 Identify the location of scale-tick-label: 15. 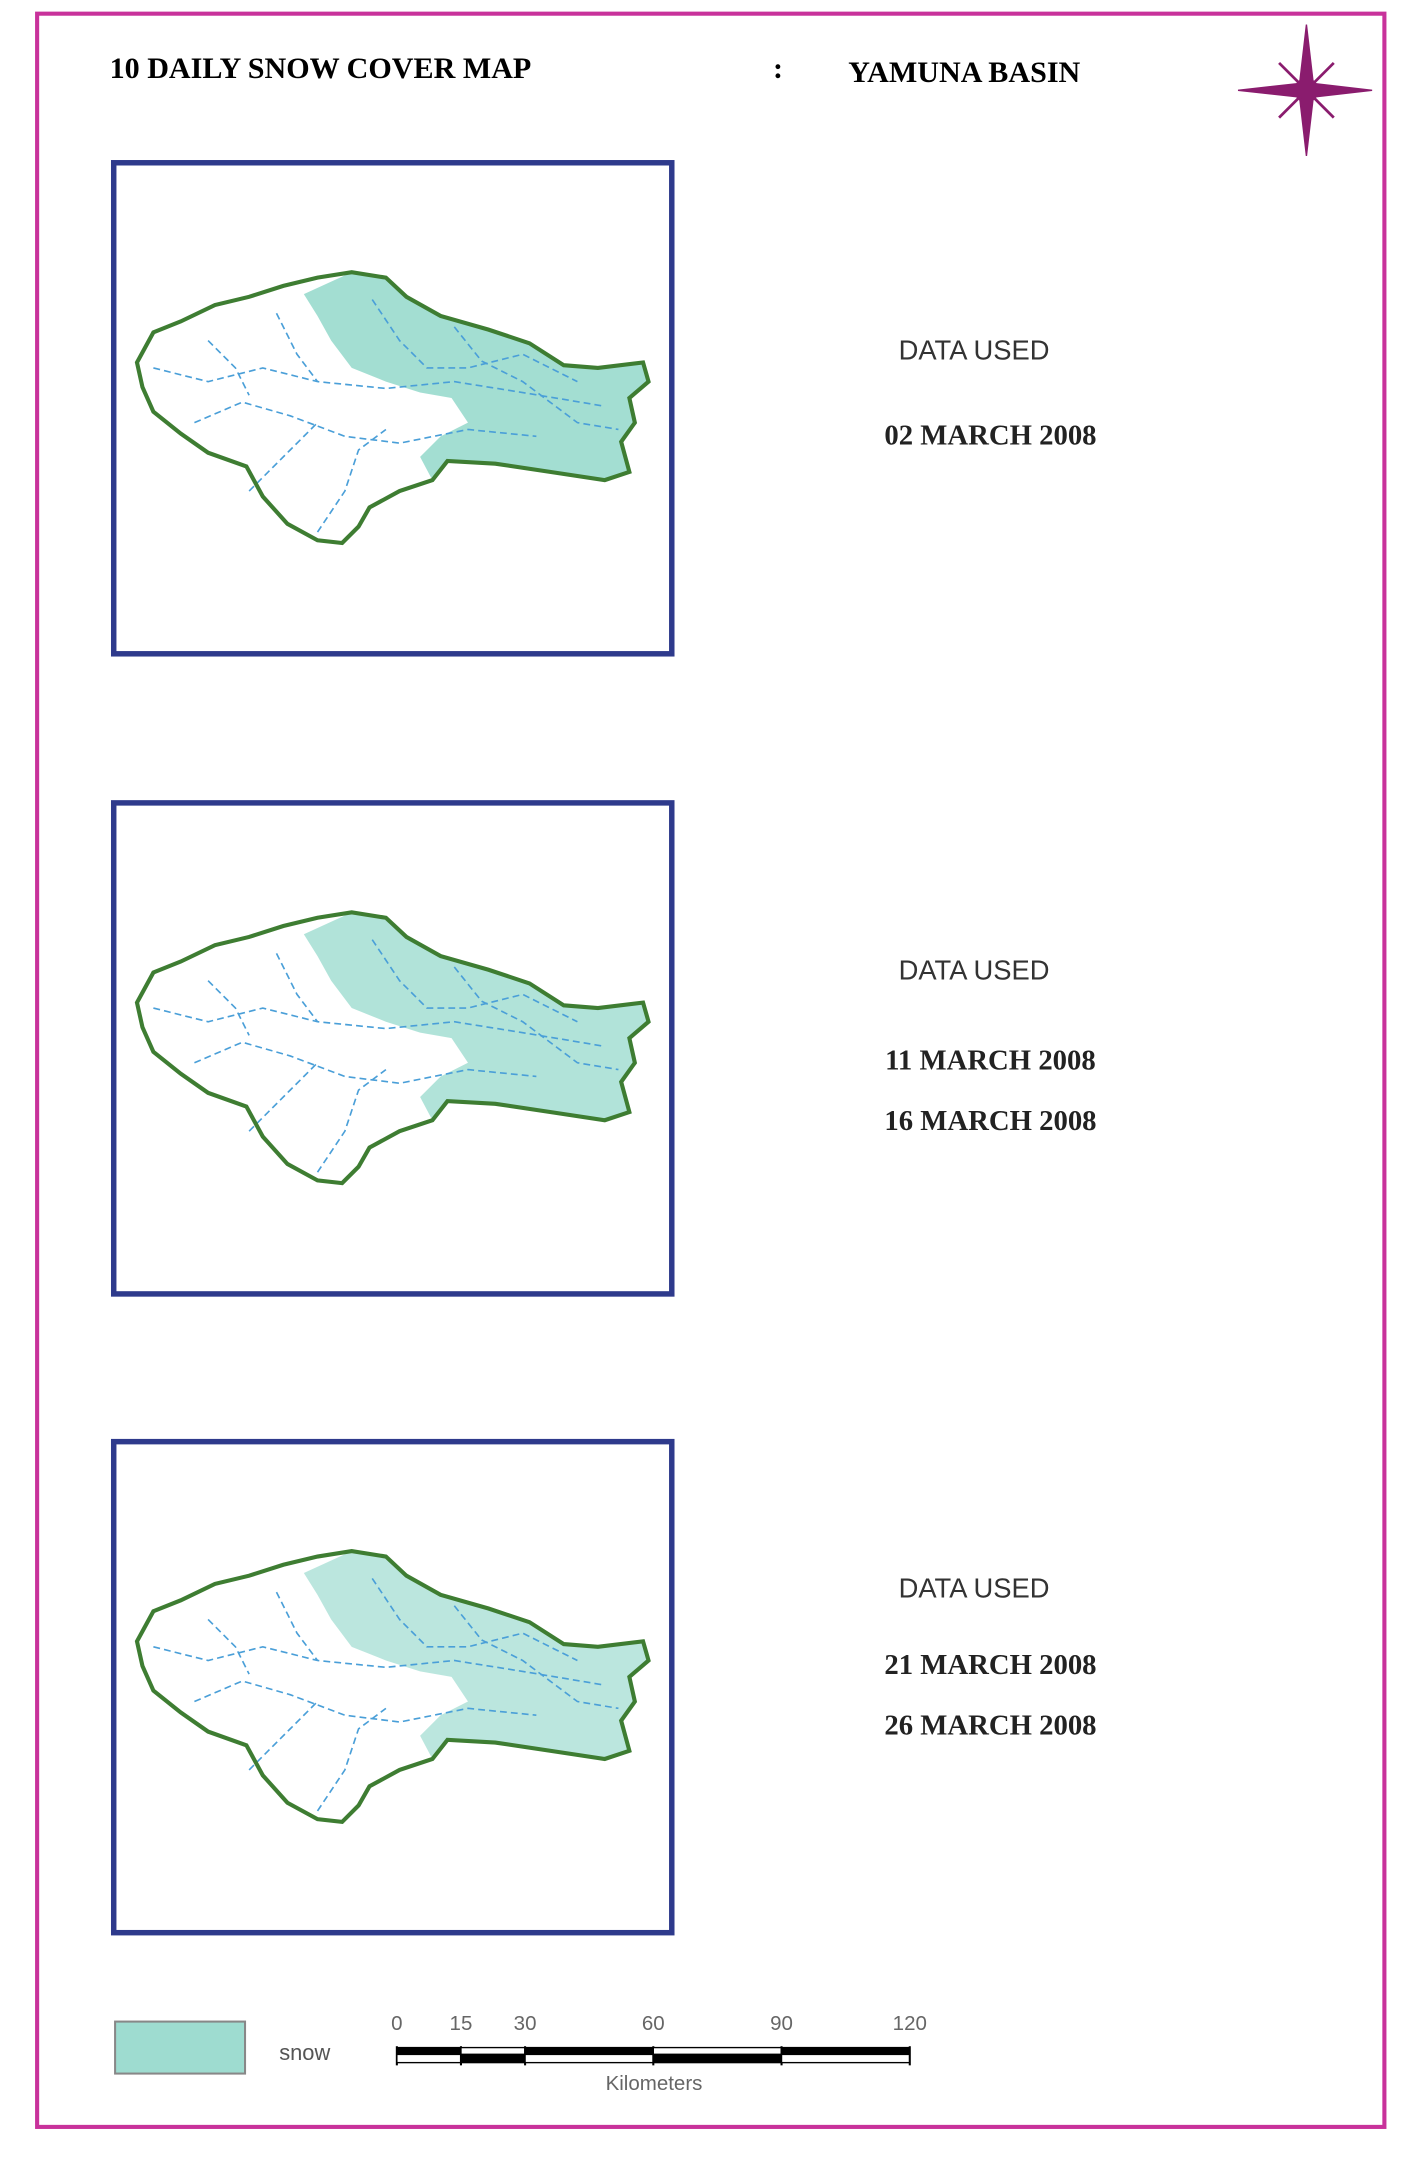
(461, 2023).